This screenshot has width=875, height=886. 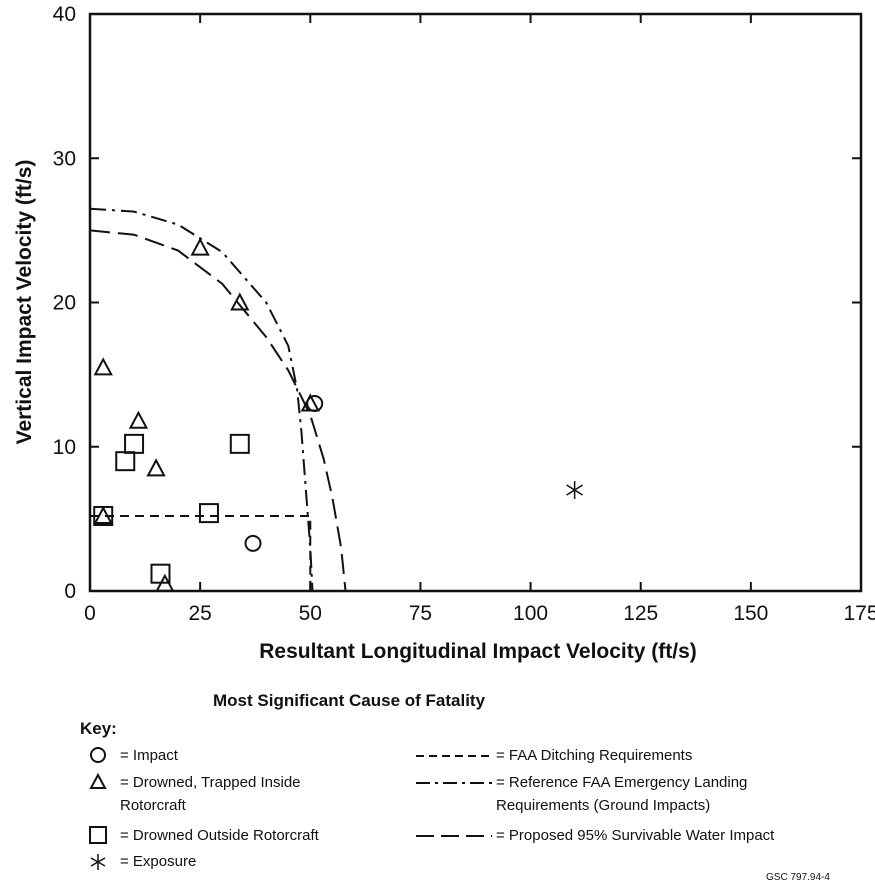 What do you see at coordinates (219, 835) in the screenshot?
I see `key-item-label: = Drowned Outside Rotorcraft` at bounding box center [219, 835].